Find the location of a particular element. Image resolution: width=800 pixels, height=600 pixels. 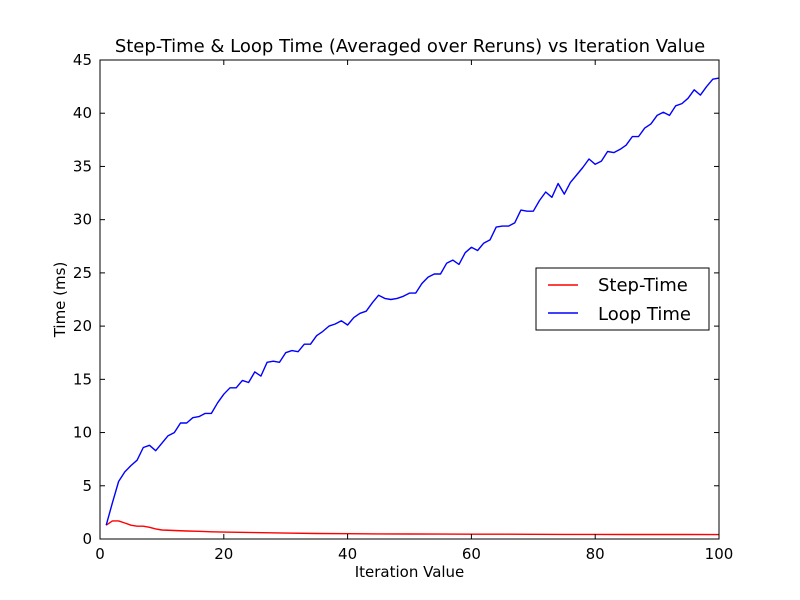

y-tick-label: 10 is located at coordinates (82, 433).